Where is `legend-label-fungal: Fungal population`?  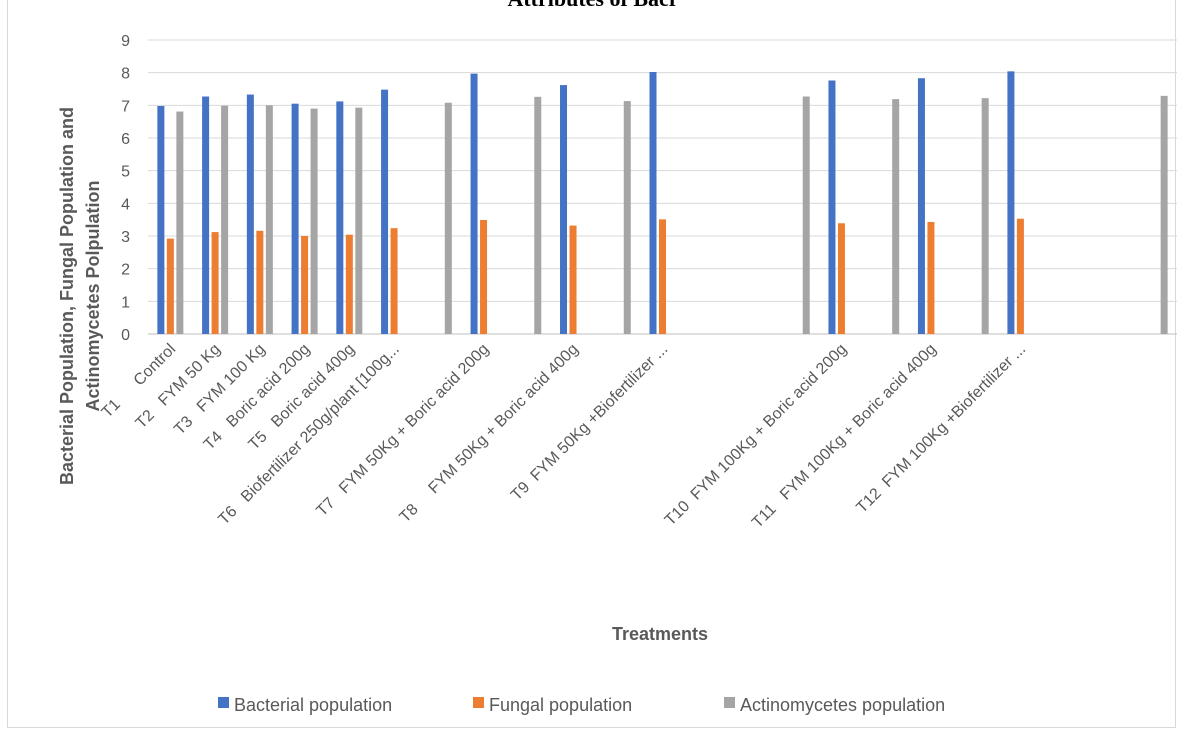 legend-label-fungal: Fungal population is located at coordinates (560, 705).